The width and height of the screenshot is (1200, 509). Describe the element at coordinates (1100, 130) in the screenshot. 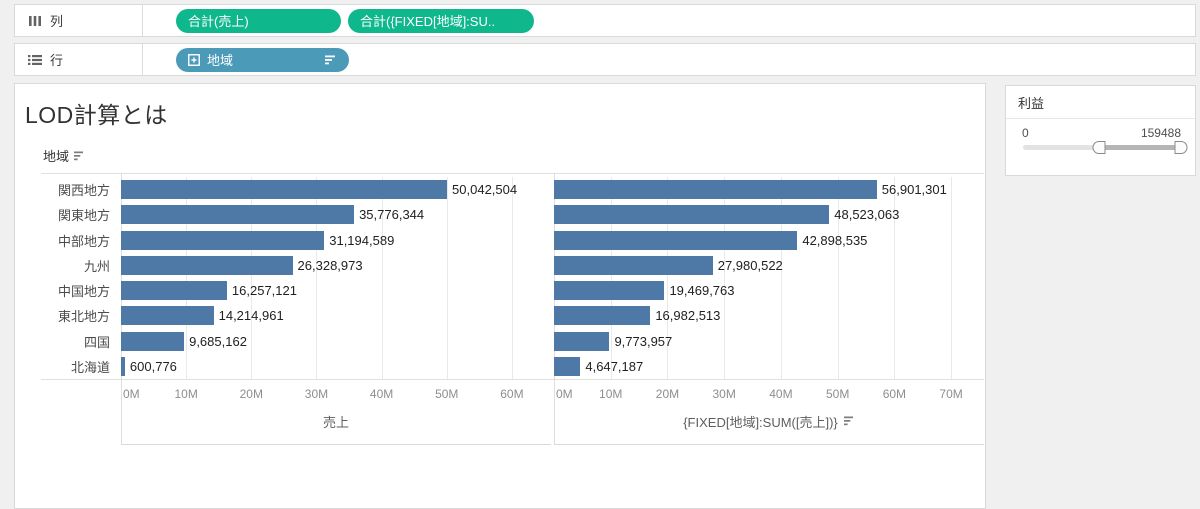

I see `profit-filter-card: 利益 0 159488` at that location.